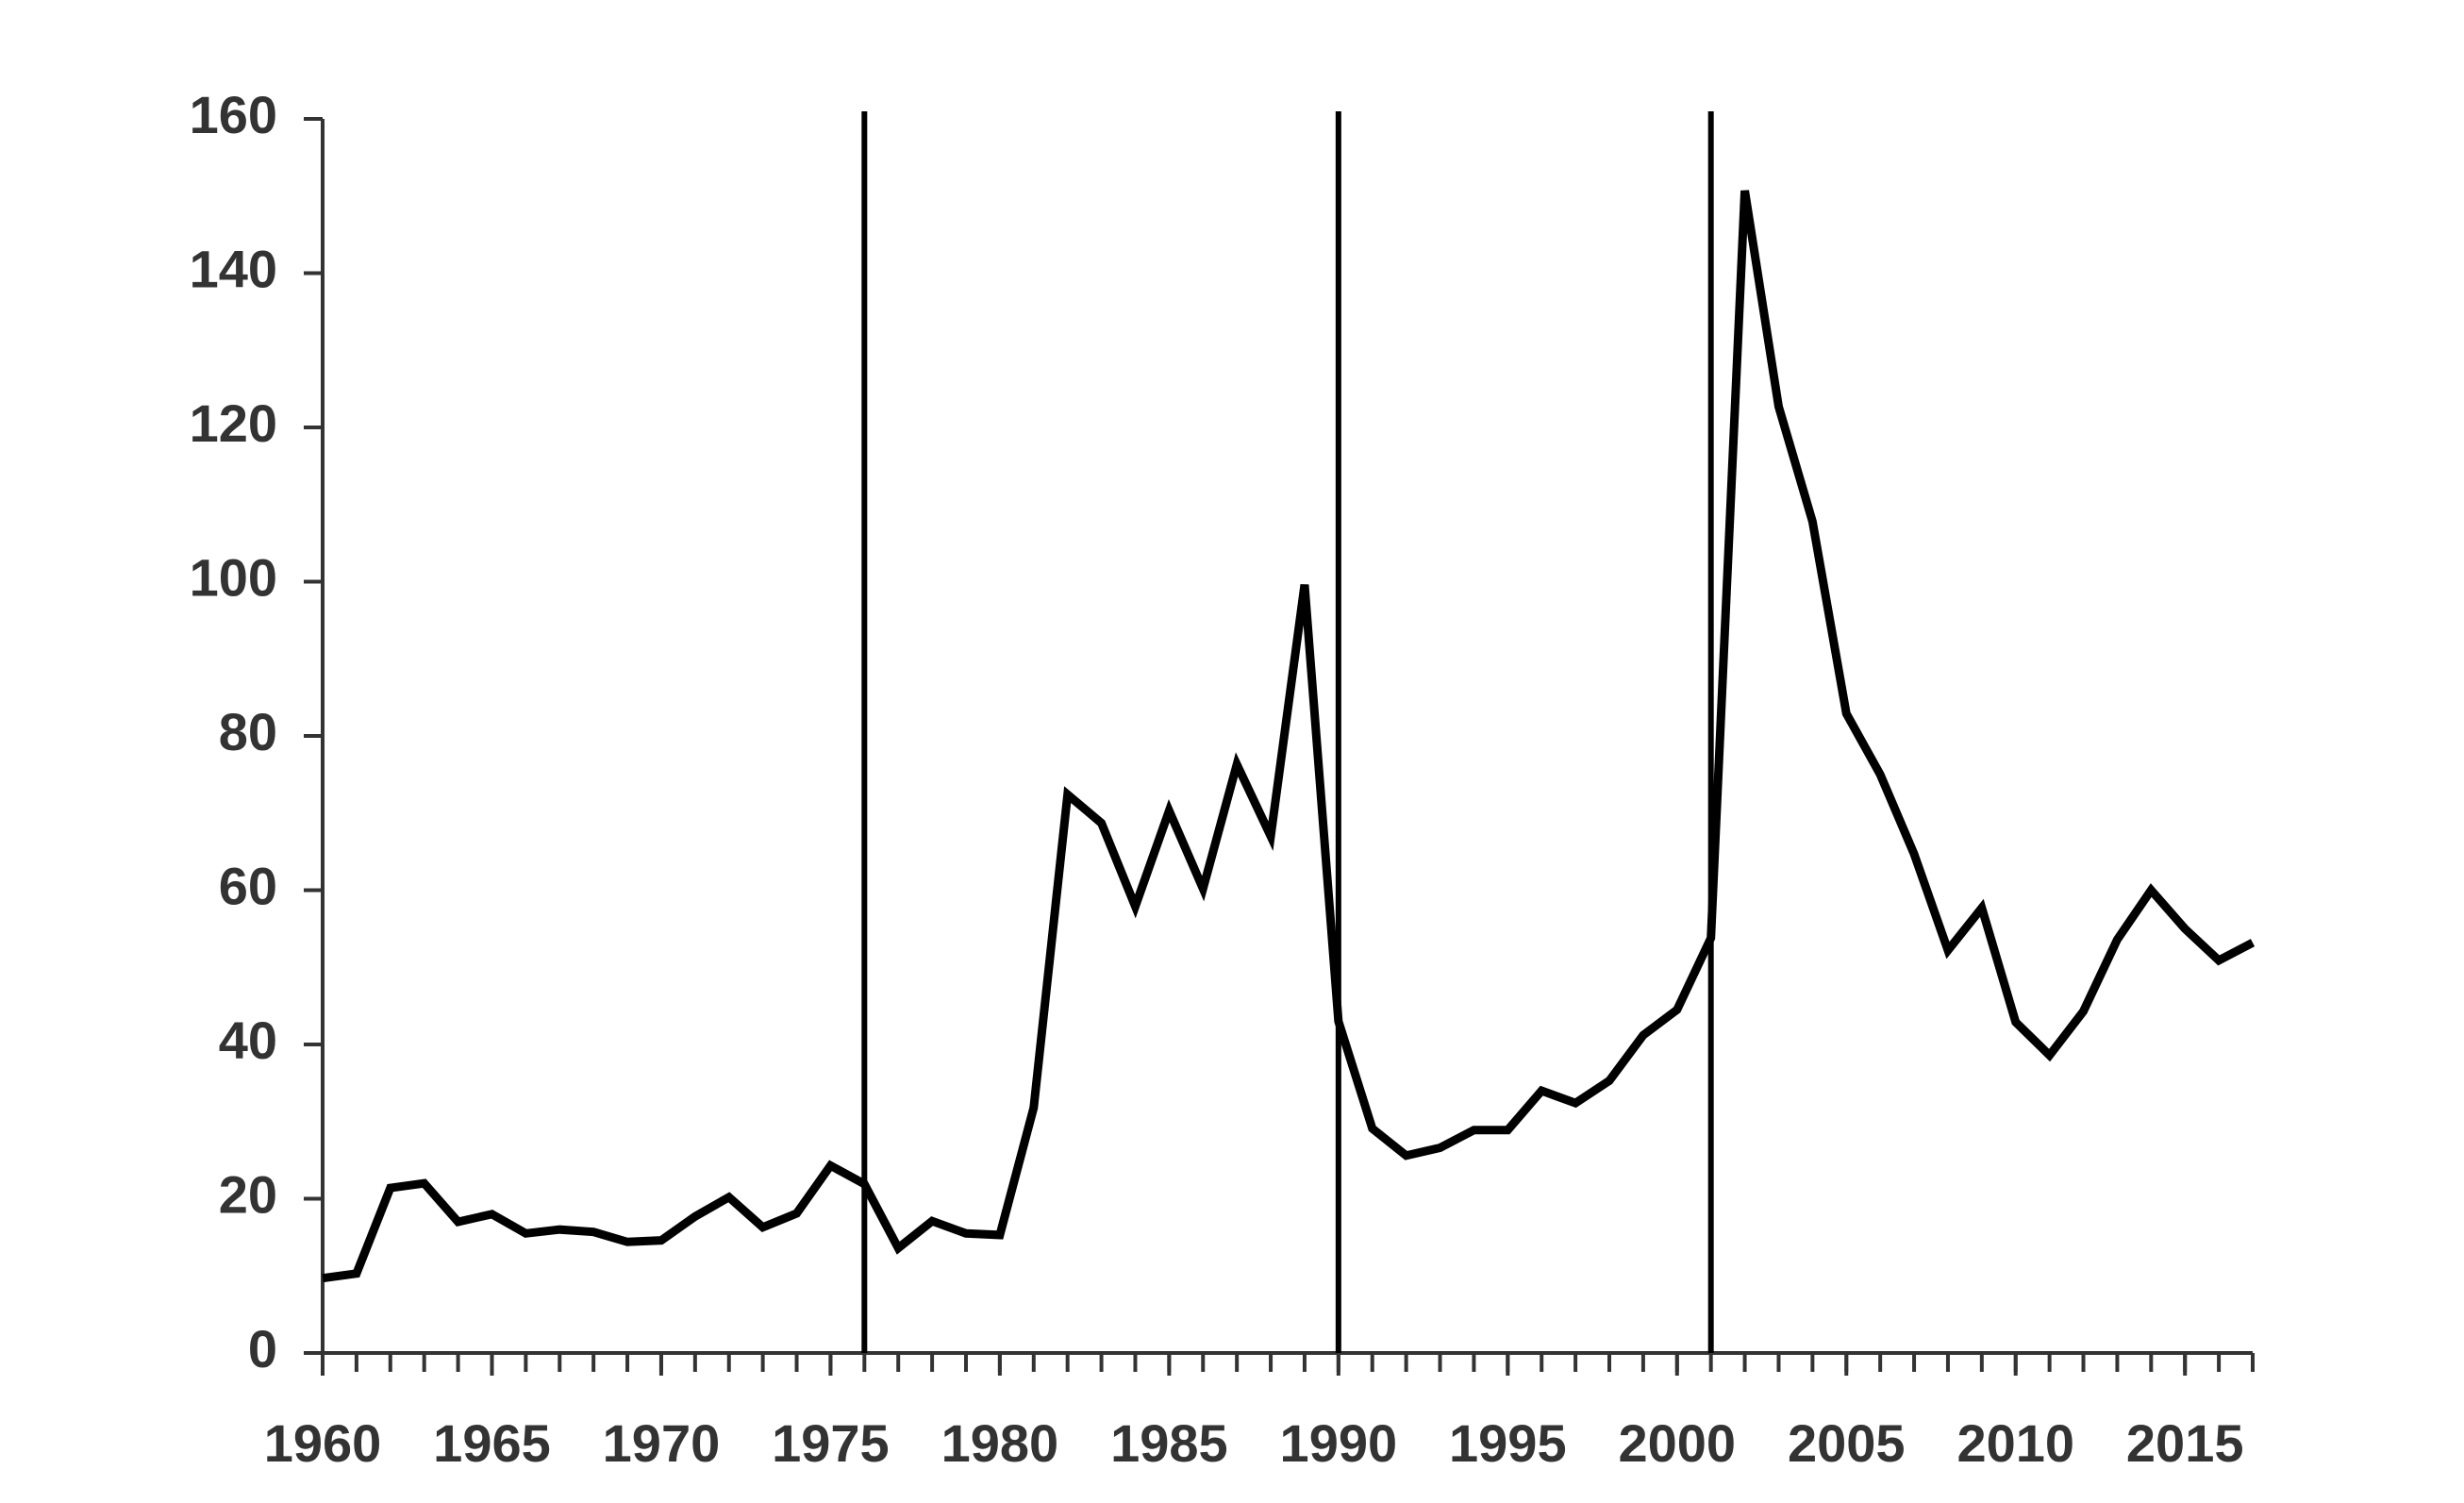 The width and height of the screenshot is (2464, 1503). Describe the element at coordinates (1169, 1443) in the screenshot. I see `x-tick-label: 1985` at that location.